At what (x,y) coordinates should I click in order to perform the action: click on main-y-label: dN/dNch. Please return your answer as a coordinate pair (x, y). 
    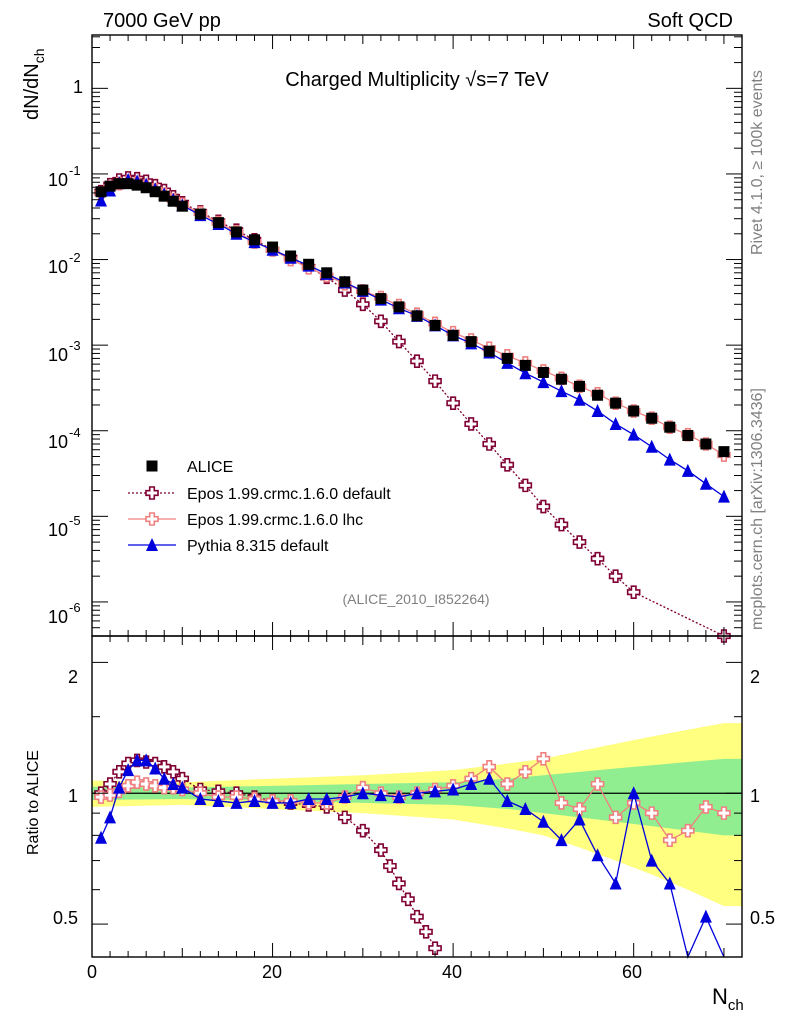
    Looking at the image, I should click on (34, 85).